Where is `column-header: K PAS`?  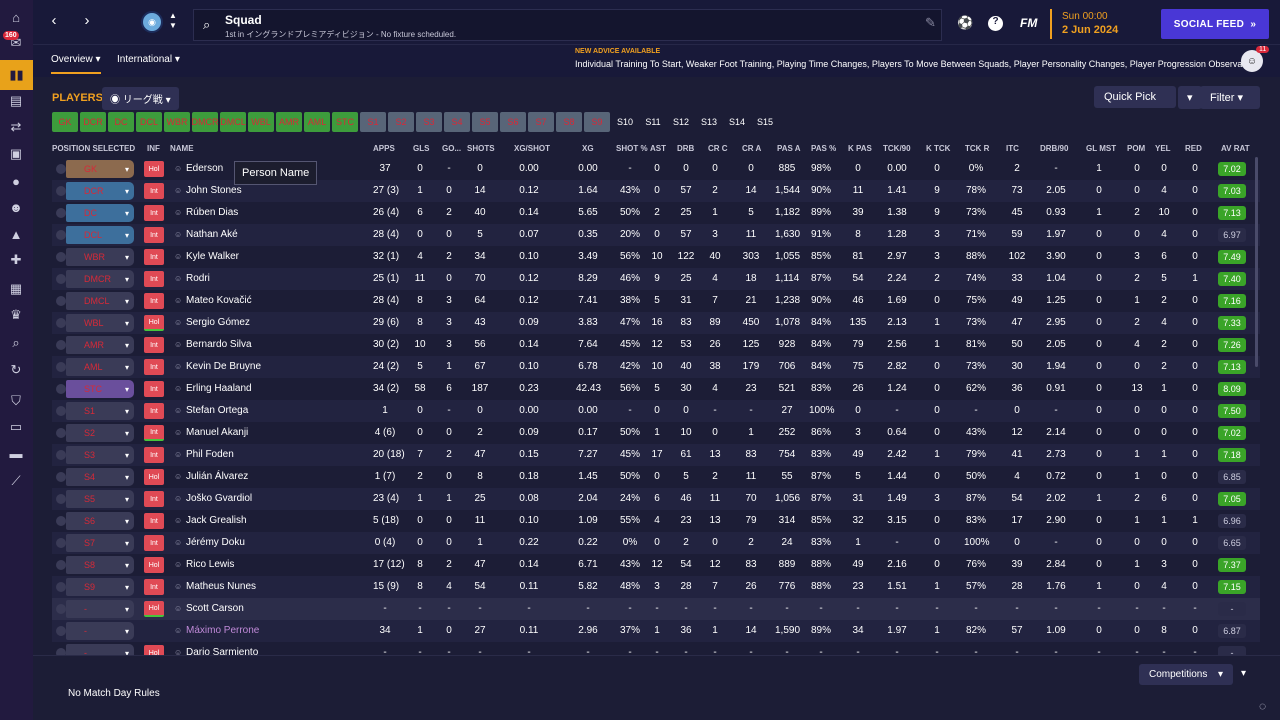 column-header: K PAS is located at coordinates (860, 148).